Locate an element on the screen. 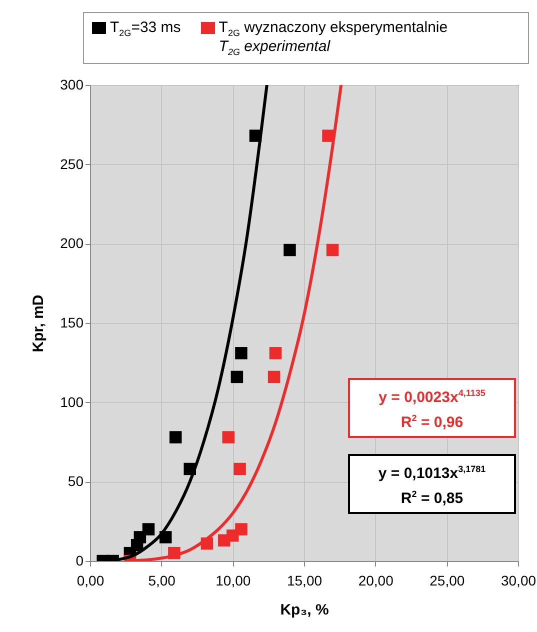  y-tick-label: 150 is located at coordinates (72, 322).